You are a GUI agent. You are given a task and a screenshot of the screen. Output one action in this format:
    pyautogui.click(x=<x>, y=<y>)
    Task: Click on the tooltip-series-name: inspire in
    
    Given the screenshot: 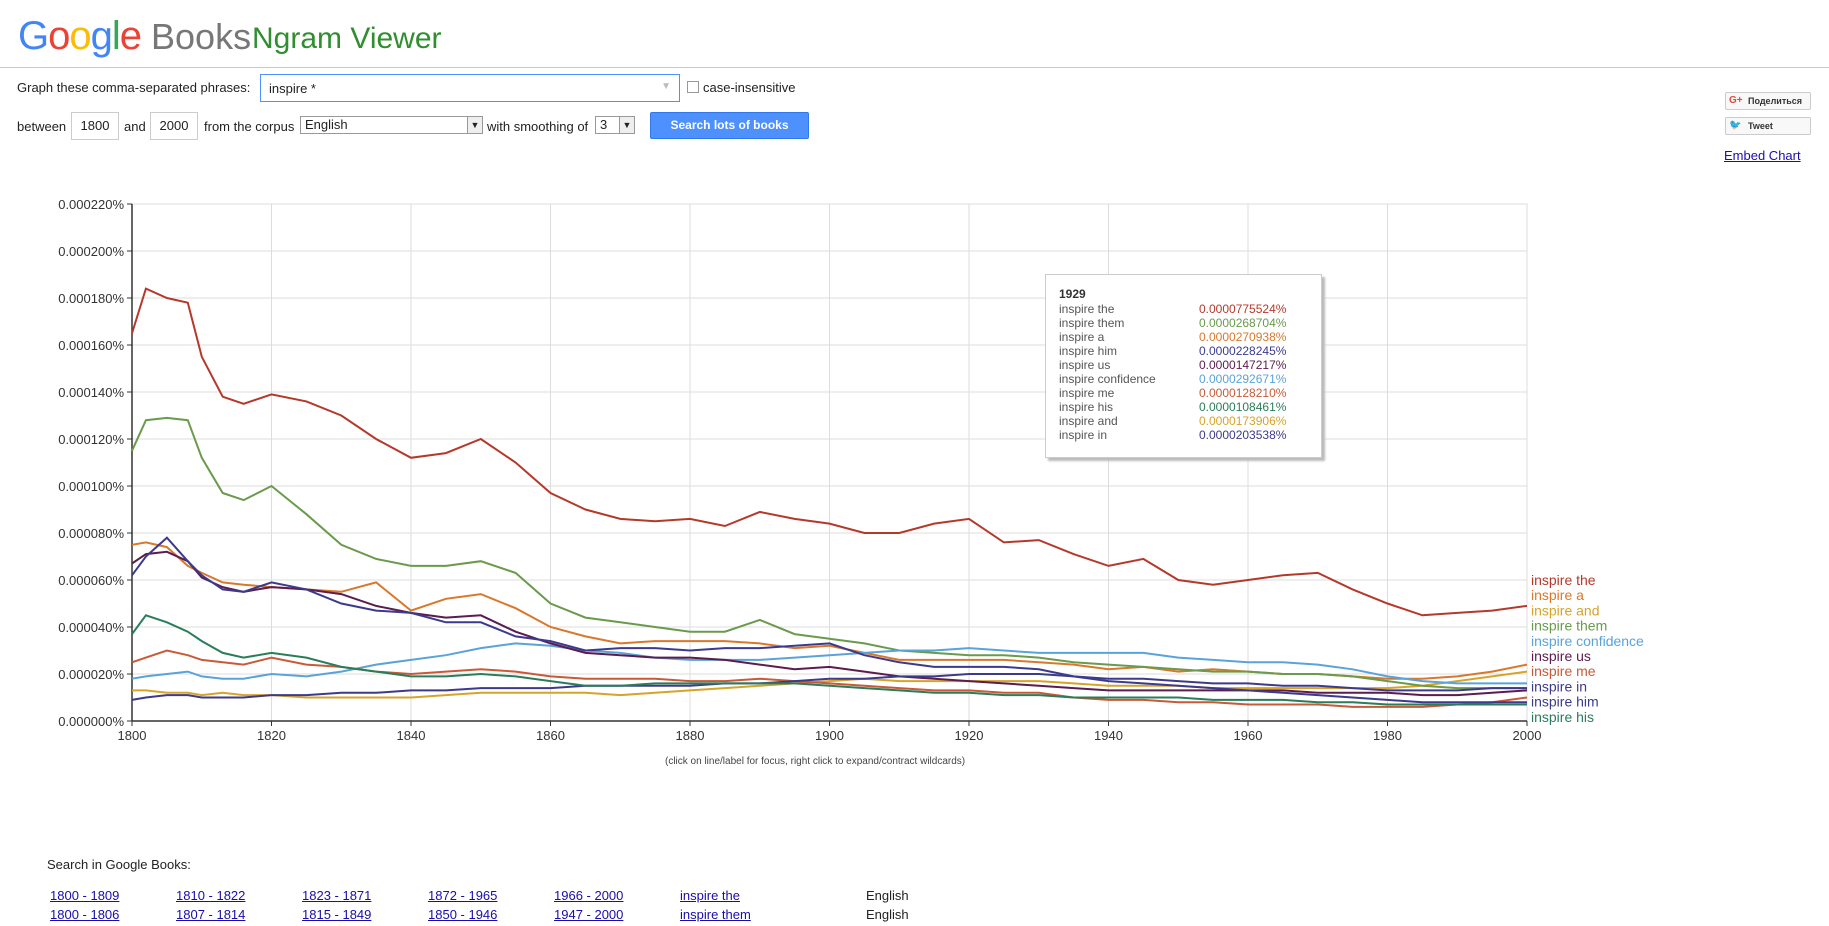 What is the action you would take?
    pyautogui.click(x=1083, y=435)
    